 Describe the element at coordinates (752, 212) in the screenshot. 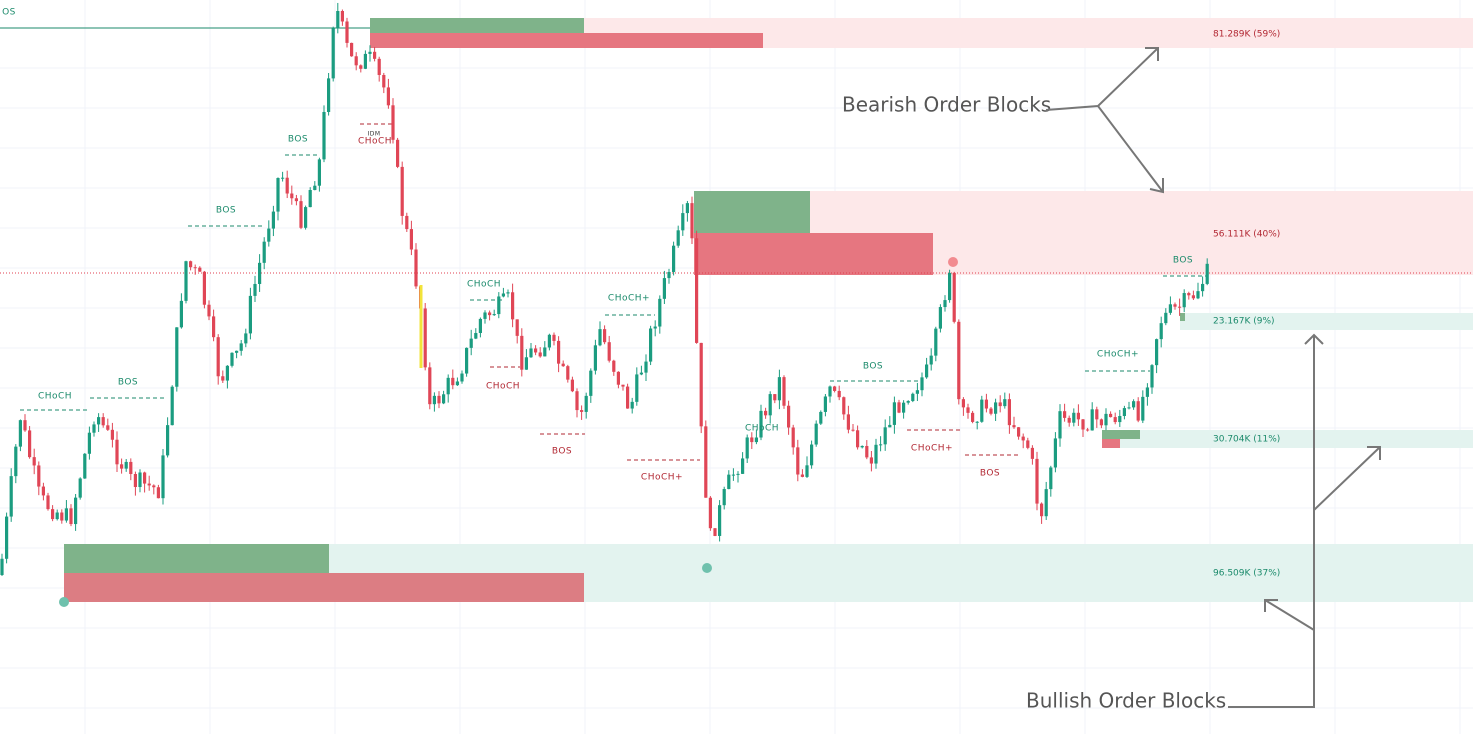

I see `ob-volume` at that location.